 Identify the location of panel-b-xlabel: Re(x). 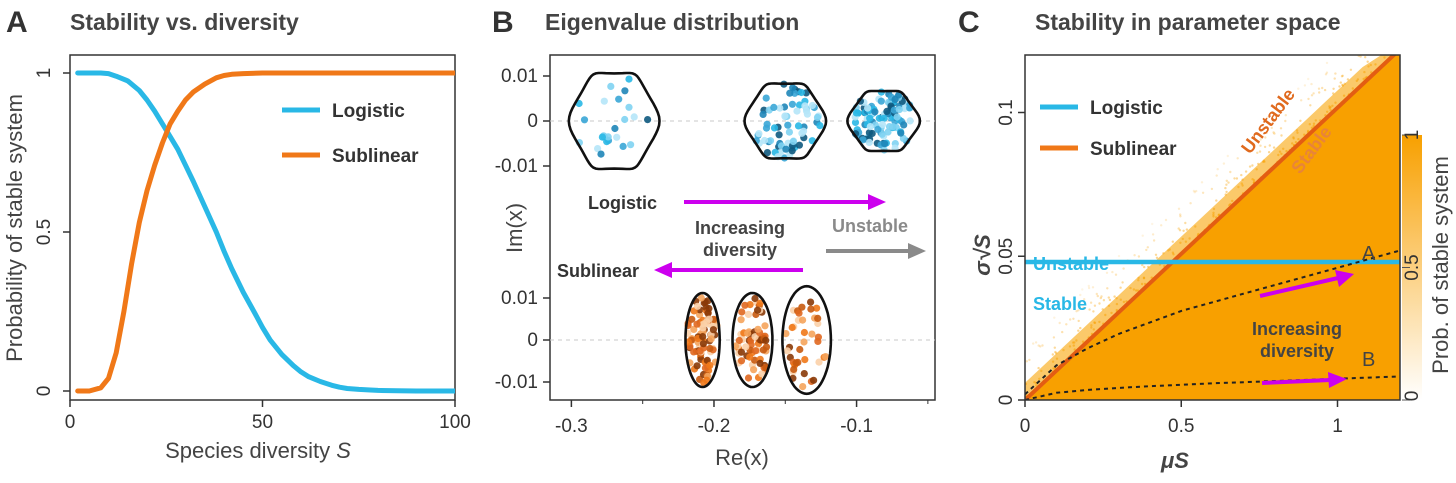
(742, 457).